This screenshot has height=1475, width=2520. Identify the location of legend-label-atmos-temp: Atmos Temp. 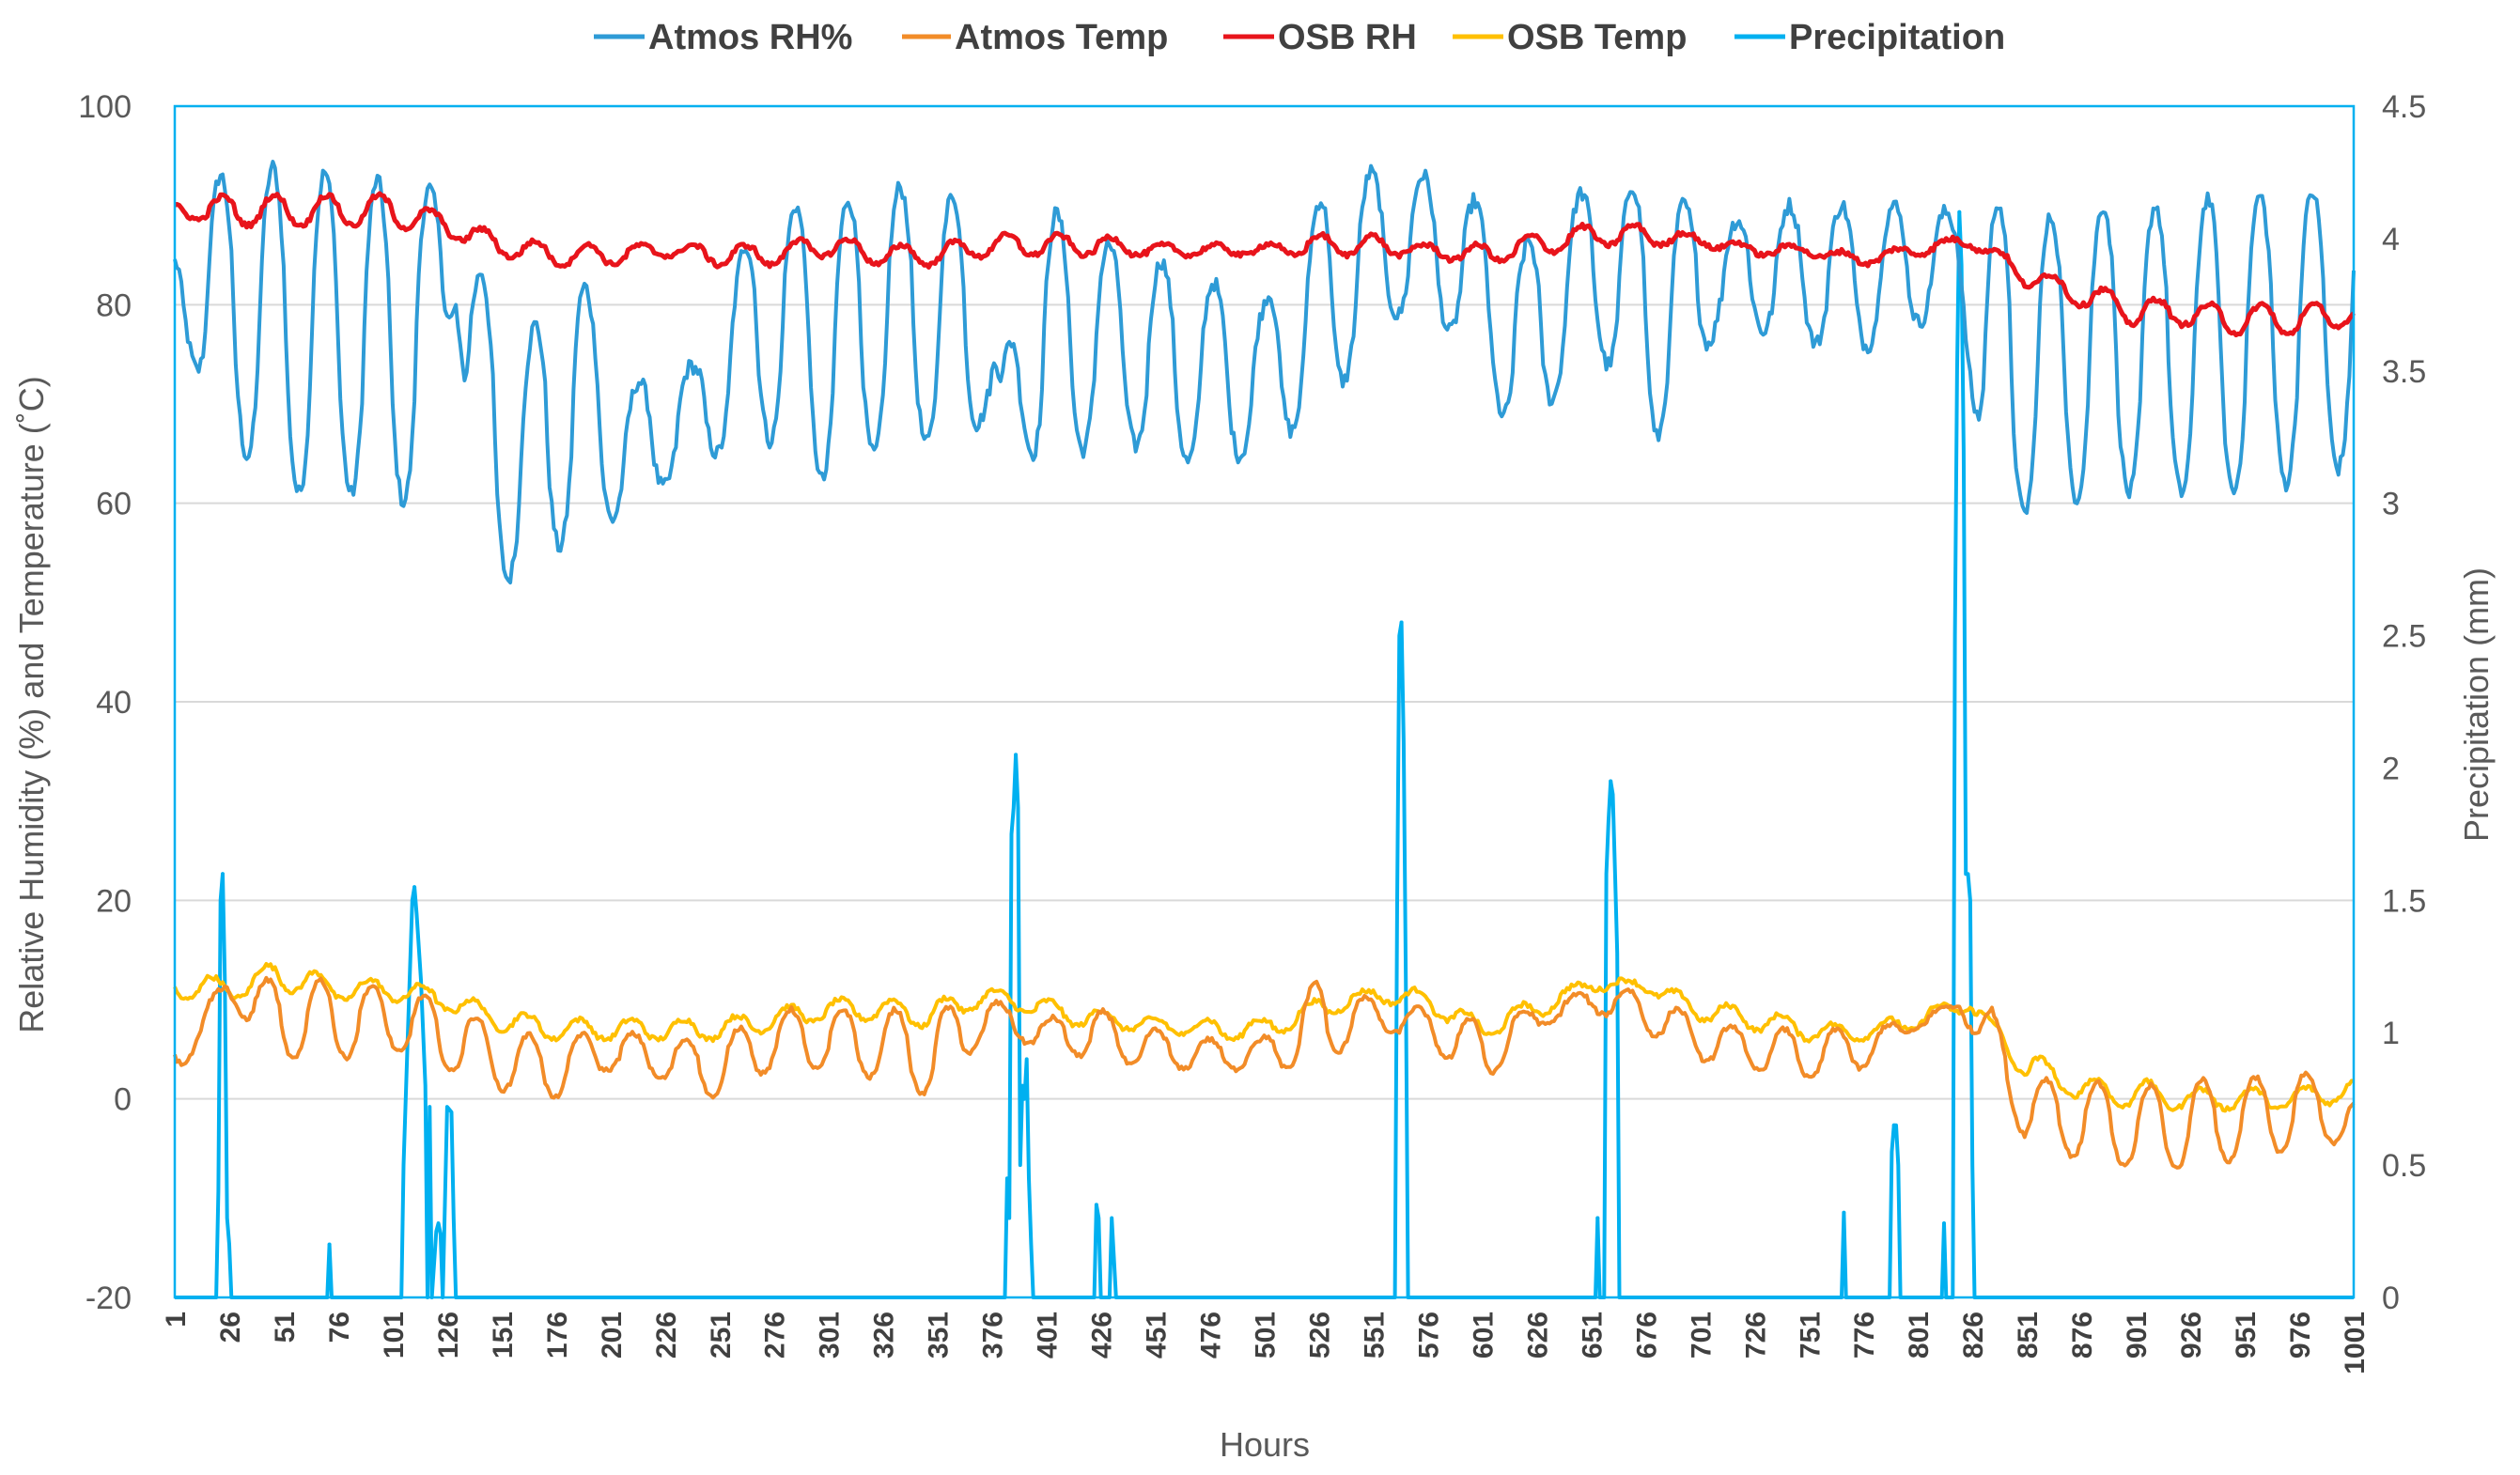
(1061, 37).